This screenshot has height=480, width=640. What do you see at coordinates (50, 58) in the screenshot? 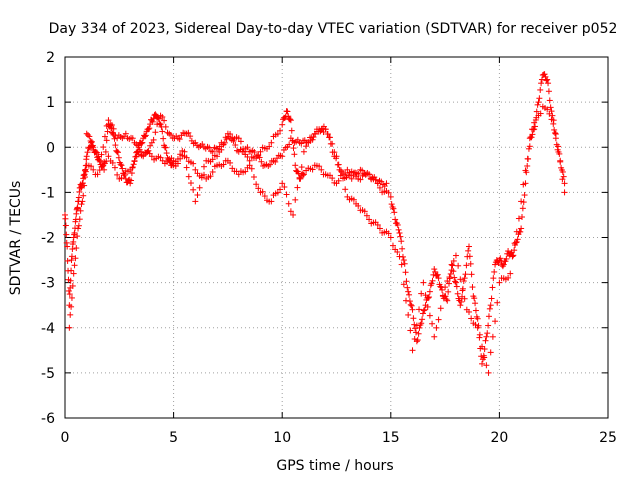
I see `y-tick-label: 2` at bounding box center [50, 58].